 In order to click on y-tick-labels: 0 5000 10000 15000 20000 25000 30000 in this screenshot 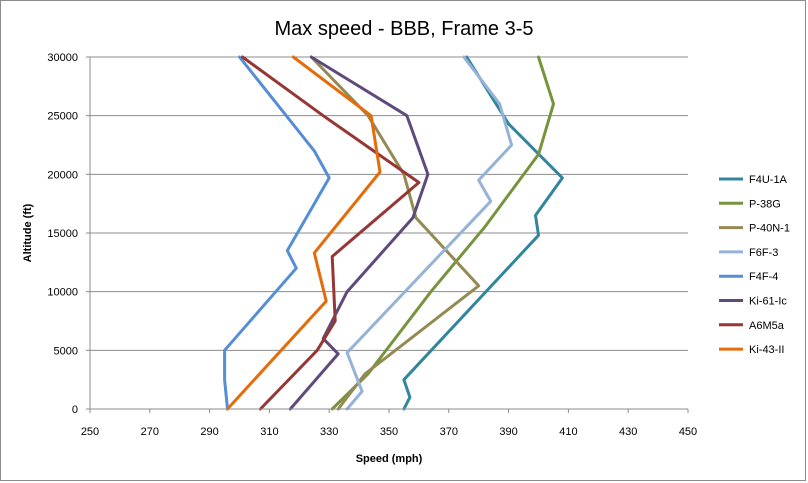, I will do `click(62, 234)`.